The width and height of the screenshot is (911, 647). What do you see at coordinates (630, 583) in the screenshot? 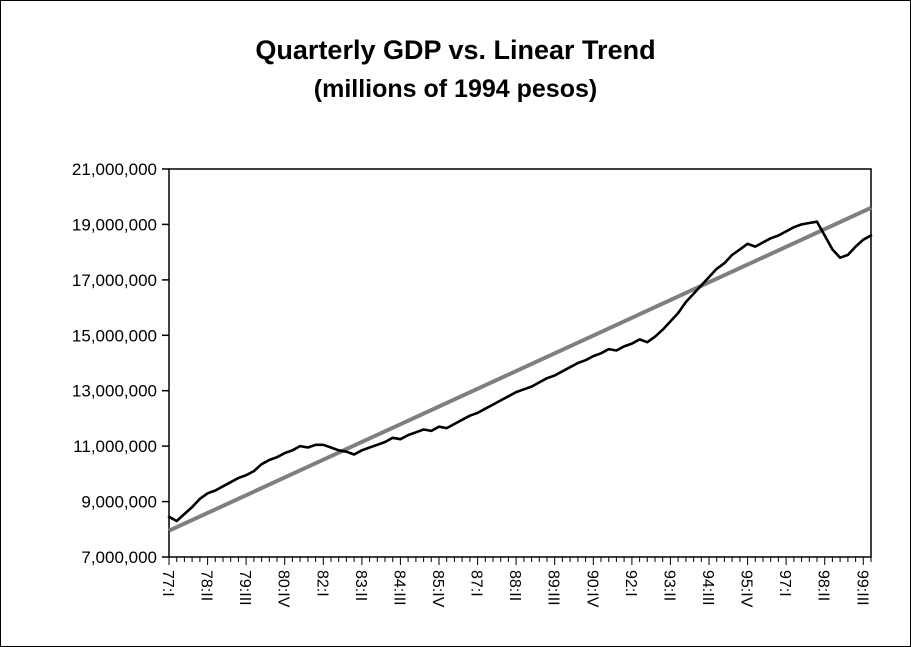
I see `x-axis-tick-label: 92:I` at bounding box center [630, 583].